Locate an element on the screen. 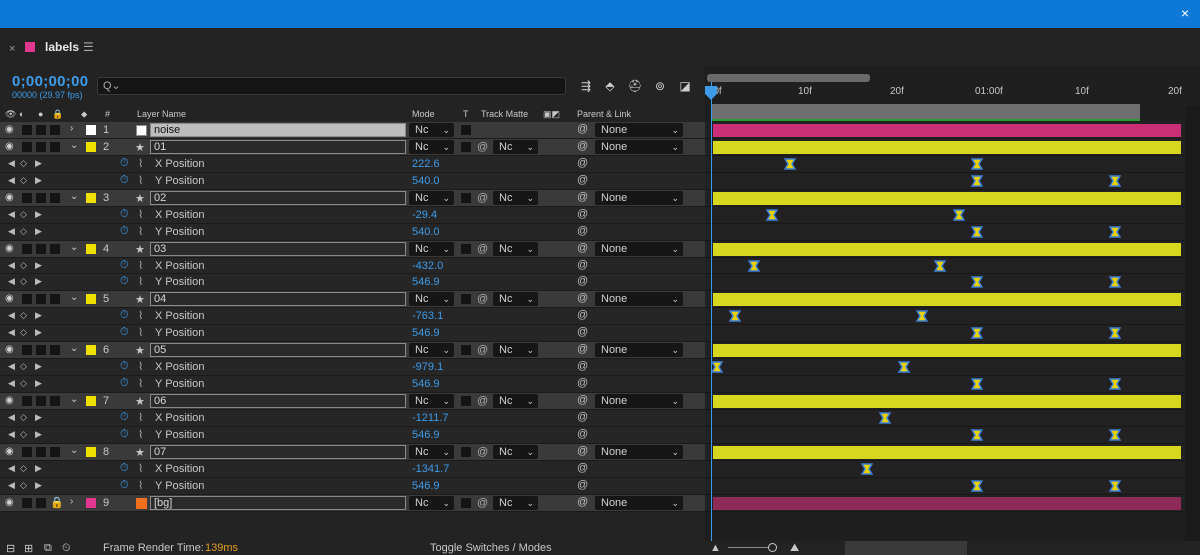  label-color-swatch is located at coordinates (91, 502).